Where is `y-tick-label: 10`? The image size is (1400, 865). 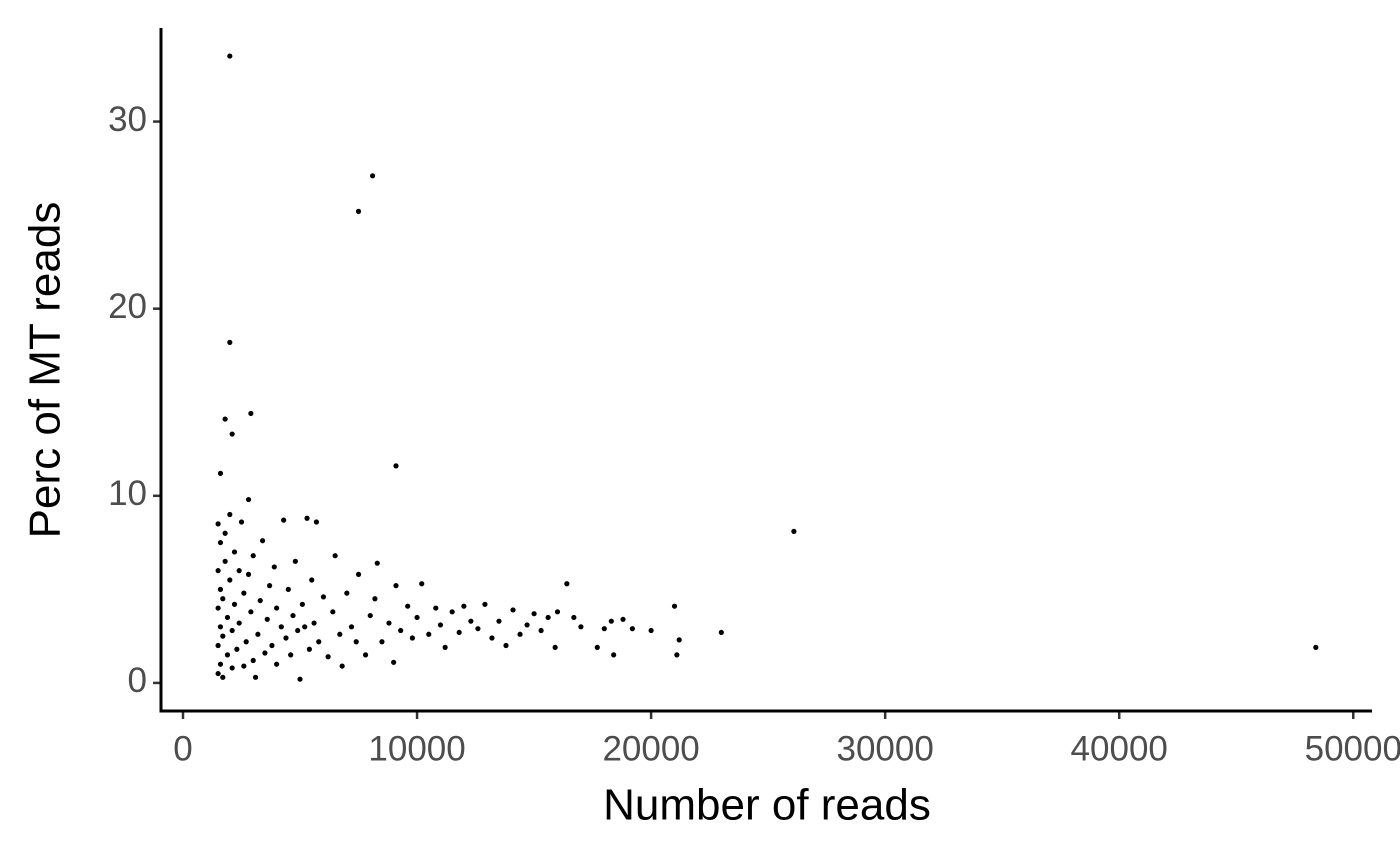
y-tick-label: 10 is located at coordinates (127, 493).